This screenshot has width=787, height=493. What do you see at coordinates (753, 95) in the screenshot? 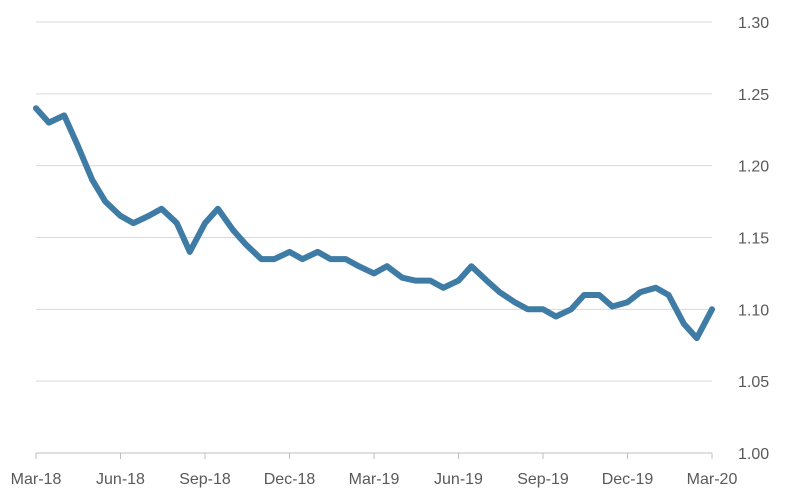
I see `y-tick-label: 1.25` at bounding box center [753, 95].